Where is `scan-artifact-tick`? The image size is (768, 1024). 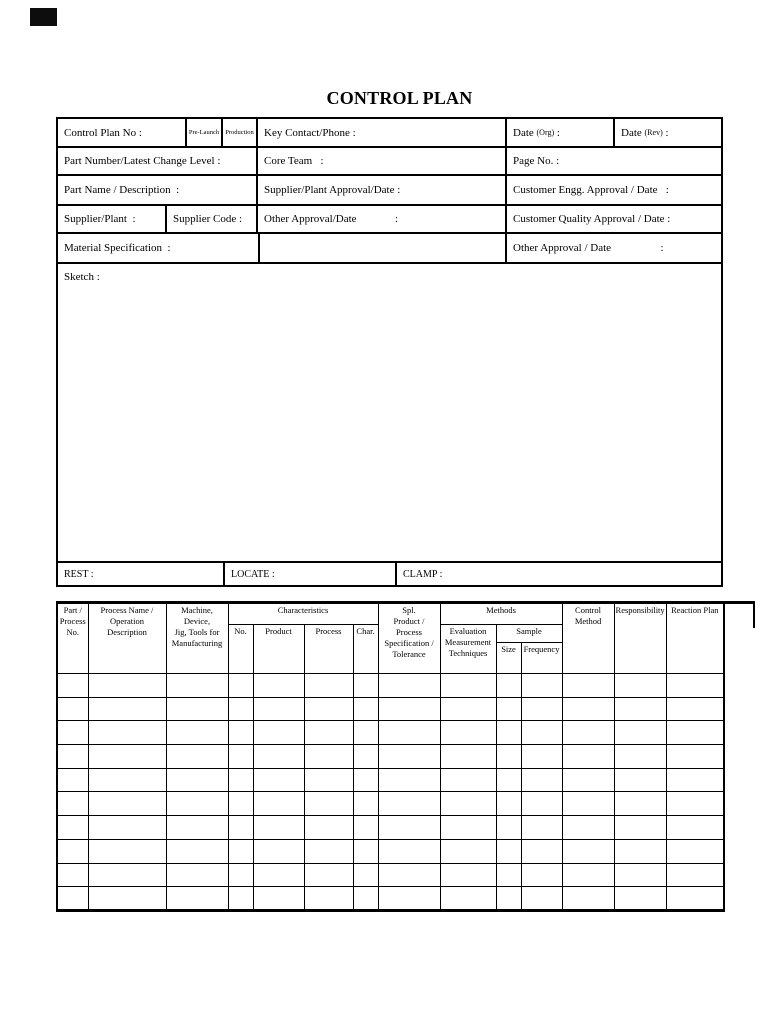 scan-artifact-tick is located at coordinates (754, 614).